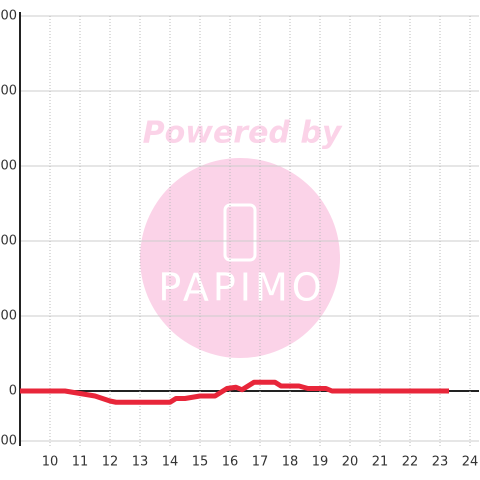 This screenshot has height=480, width=480. Describe the element at coordinates (470, 462) in the screenshot. I see `x-tick-label: 24` at that location.